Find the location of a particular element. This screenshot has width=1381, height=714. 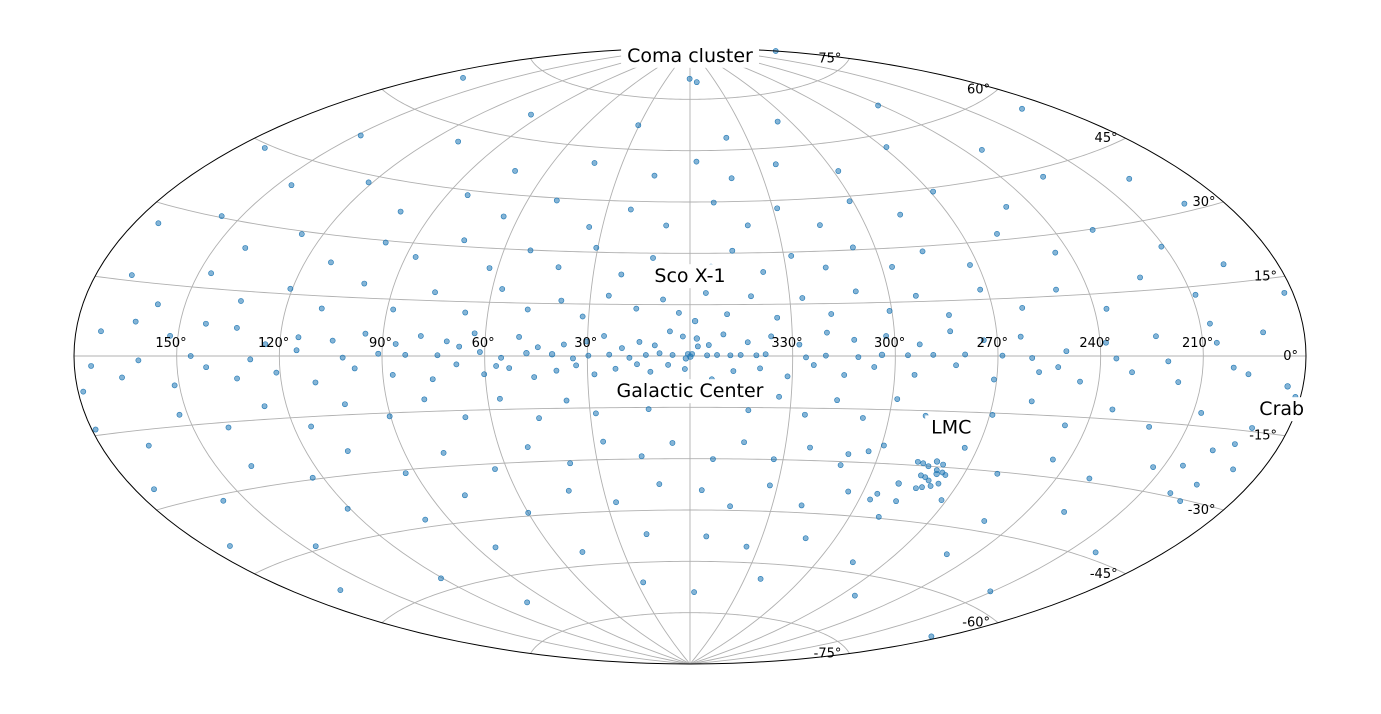

lon-tick-label: 90° is located at coordinates (380, 343).